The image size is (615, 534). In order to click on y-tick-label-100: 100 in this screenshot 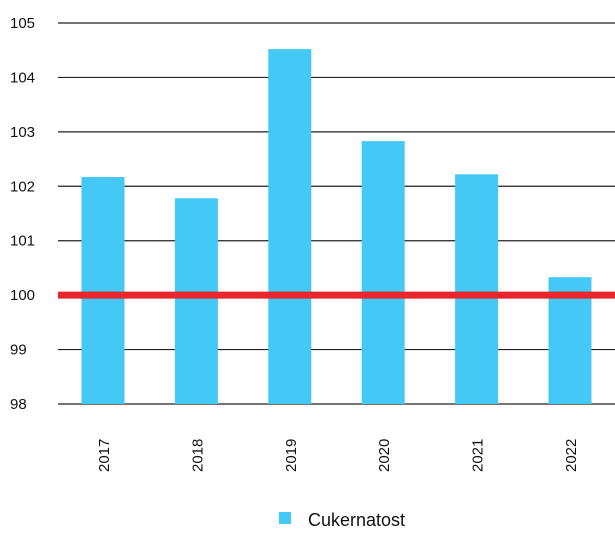, I will do `click(22, 295)`.